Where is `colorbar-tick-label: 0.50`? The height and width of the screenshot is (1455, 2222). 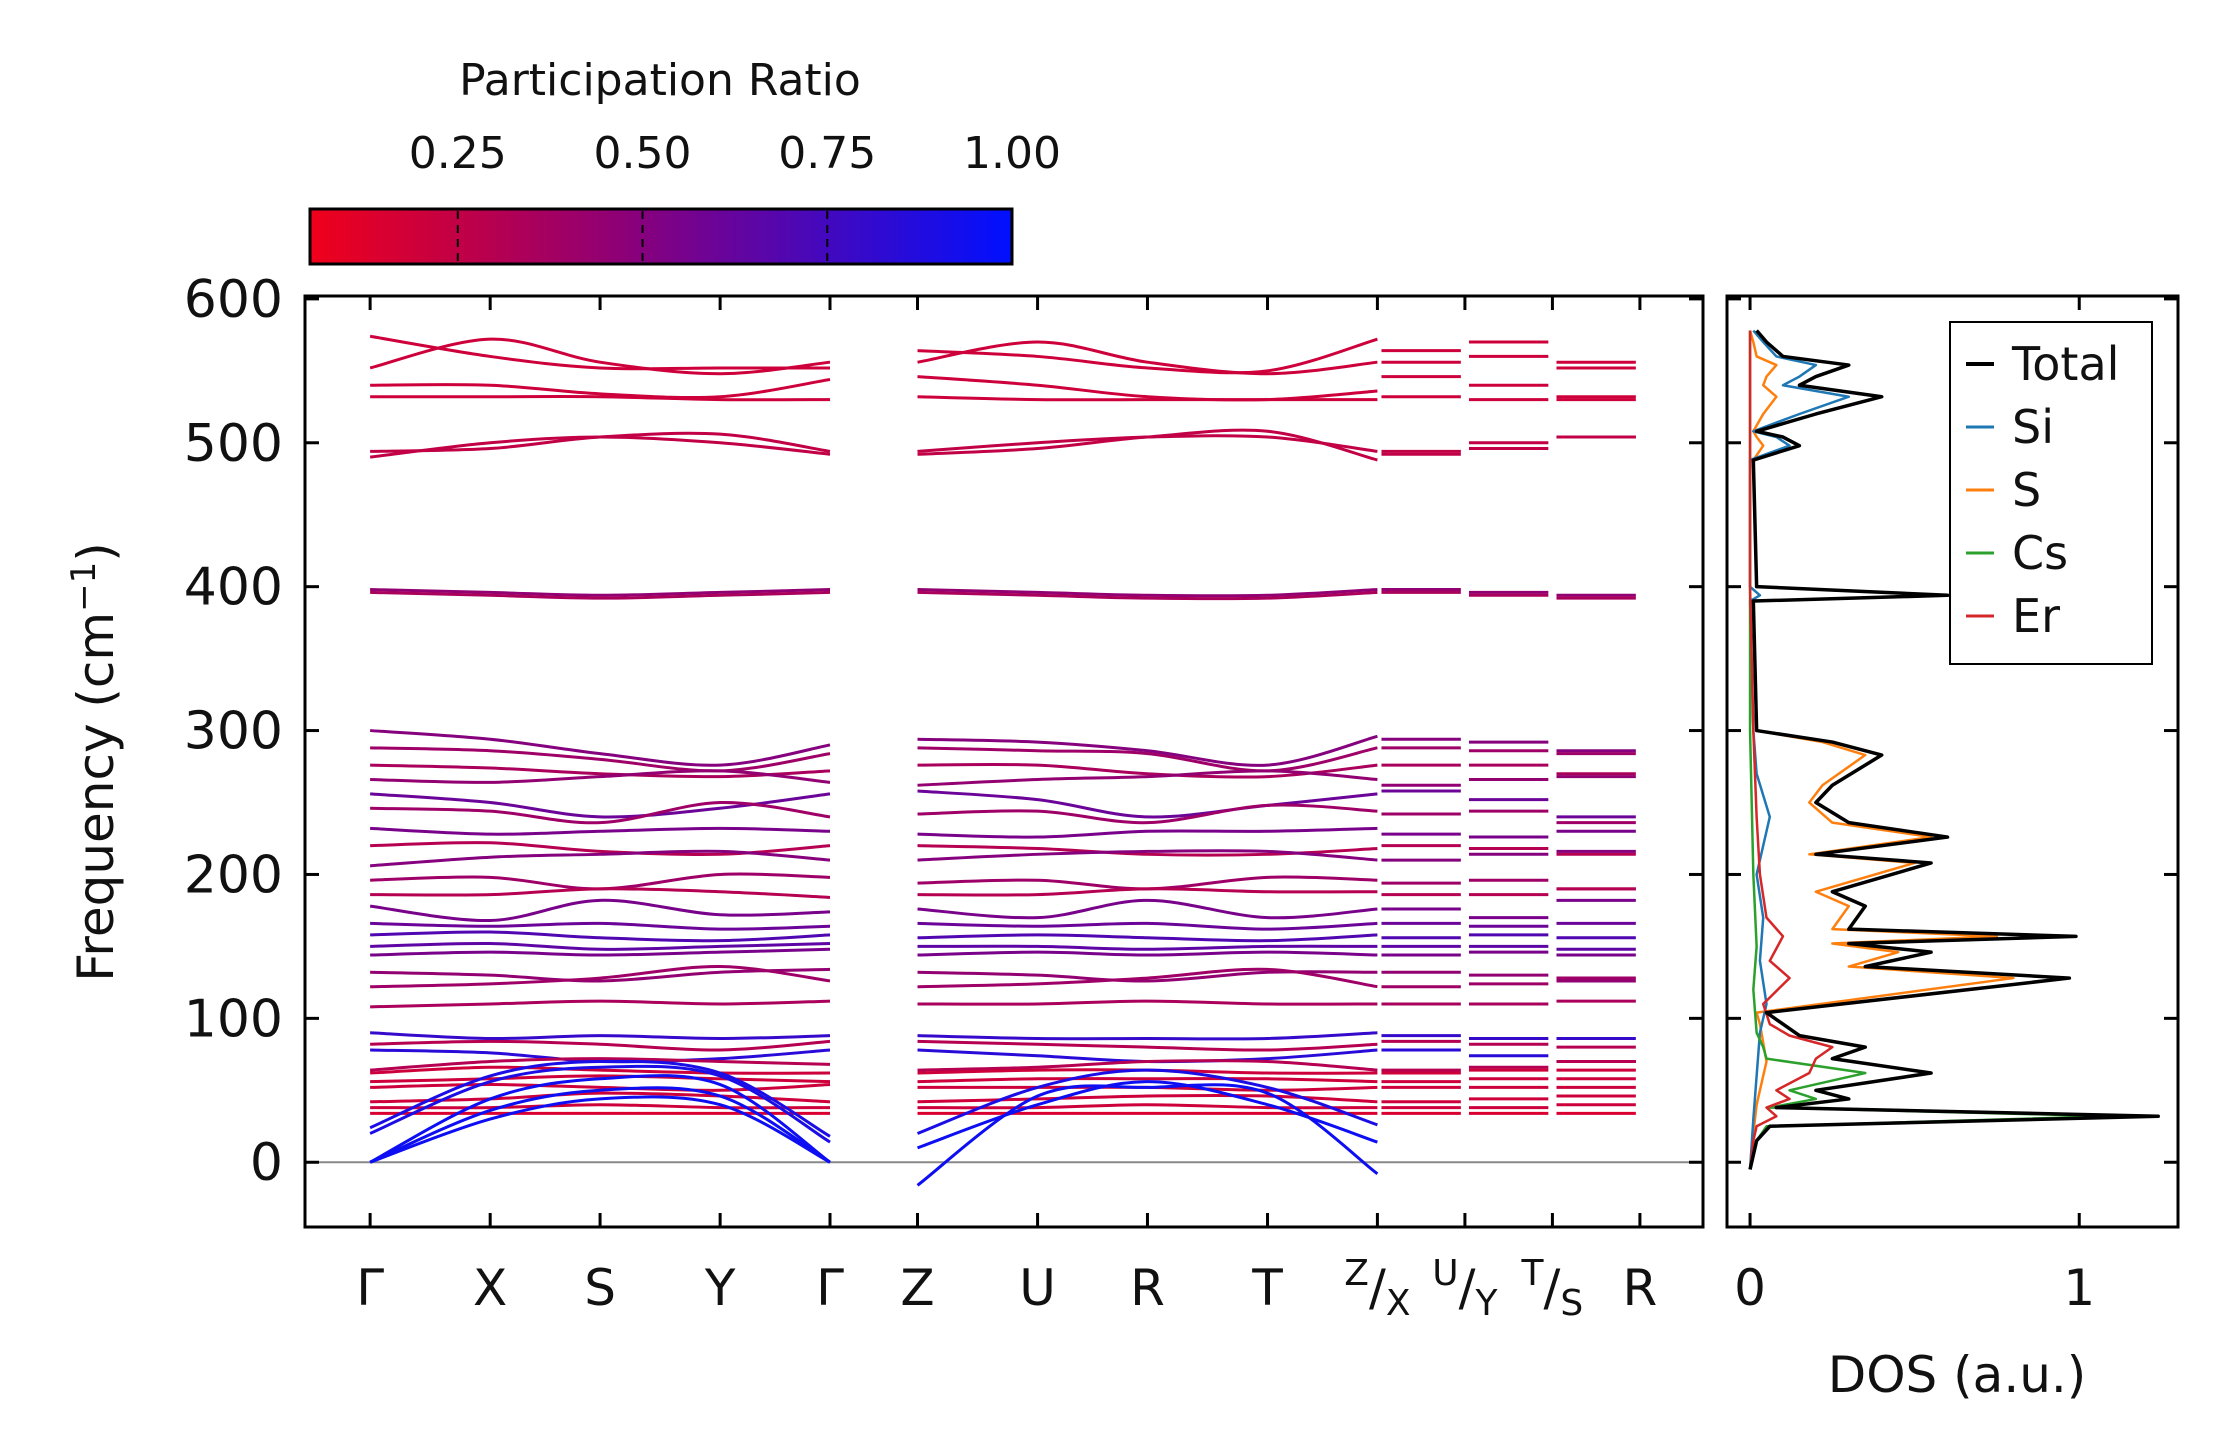
colorbar-tick-label: 0.50 is located at coordinates (643, 153).